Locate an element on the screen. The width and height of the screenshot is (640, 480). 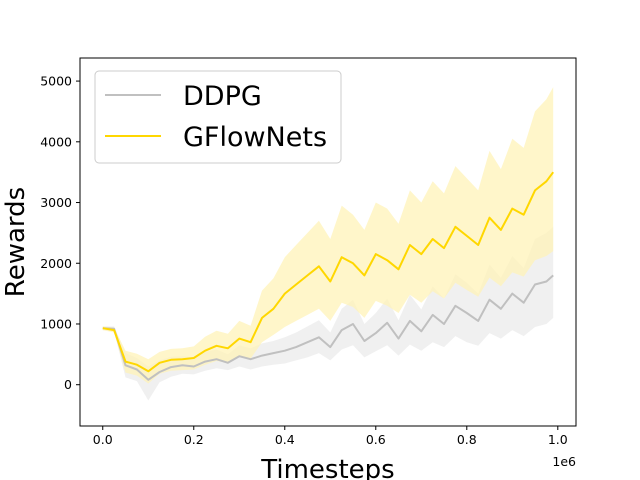
x-tick-label: 1.0 is located at coordinates (558, 439).